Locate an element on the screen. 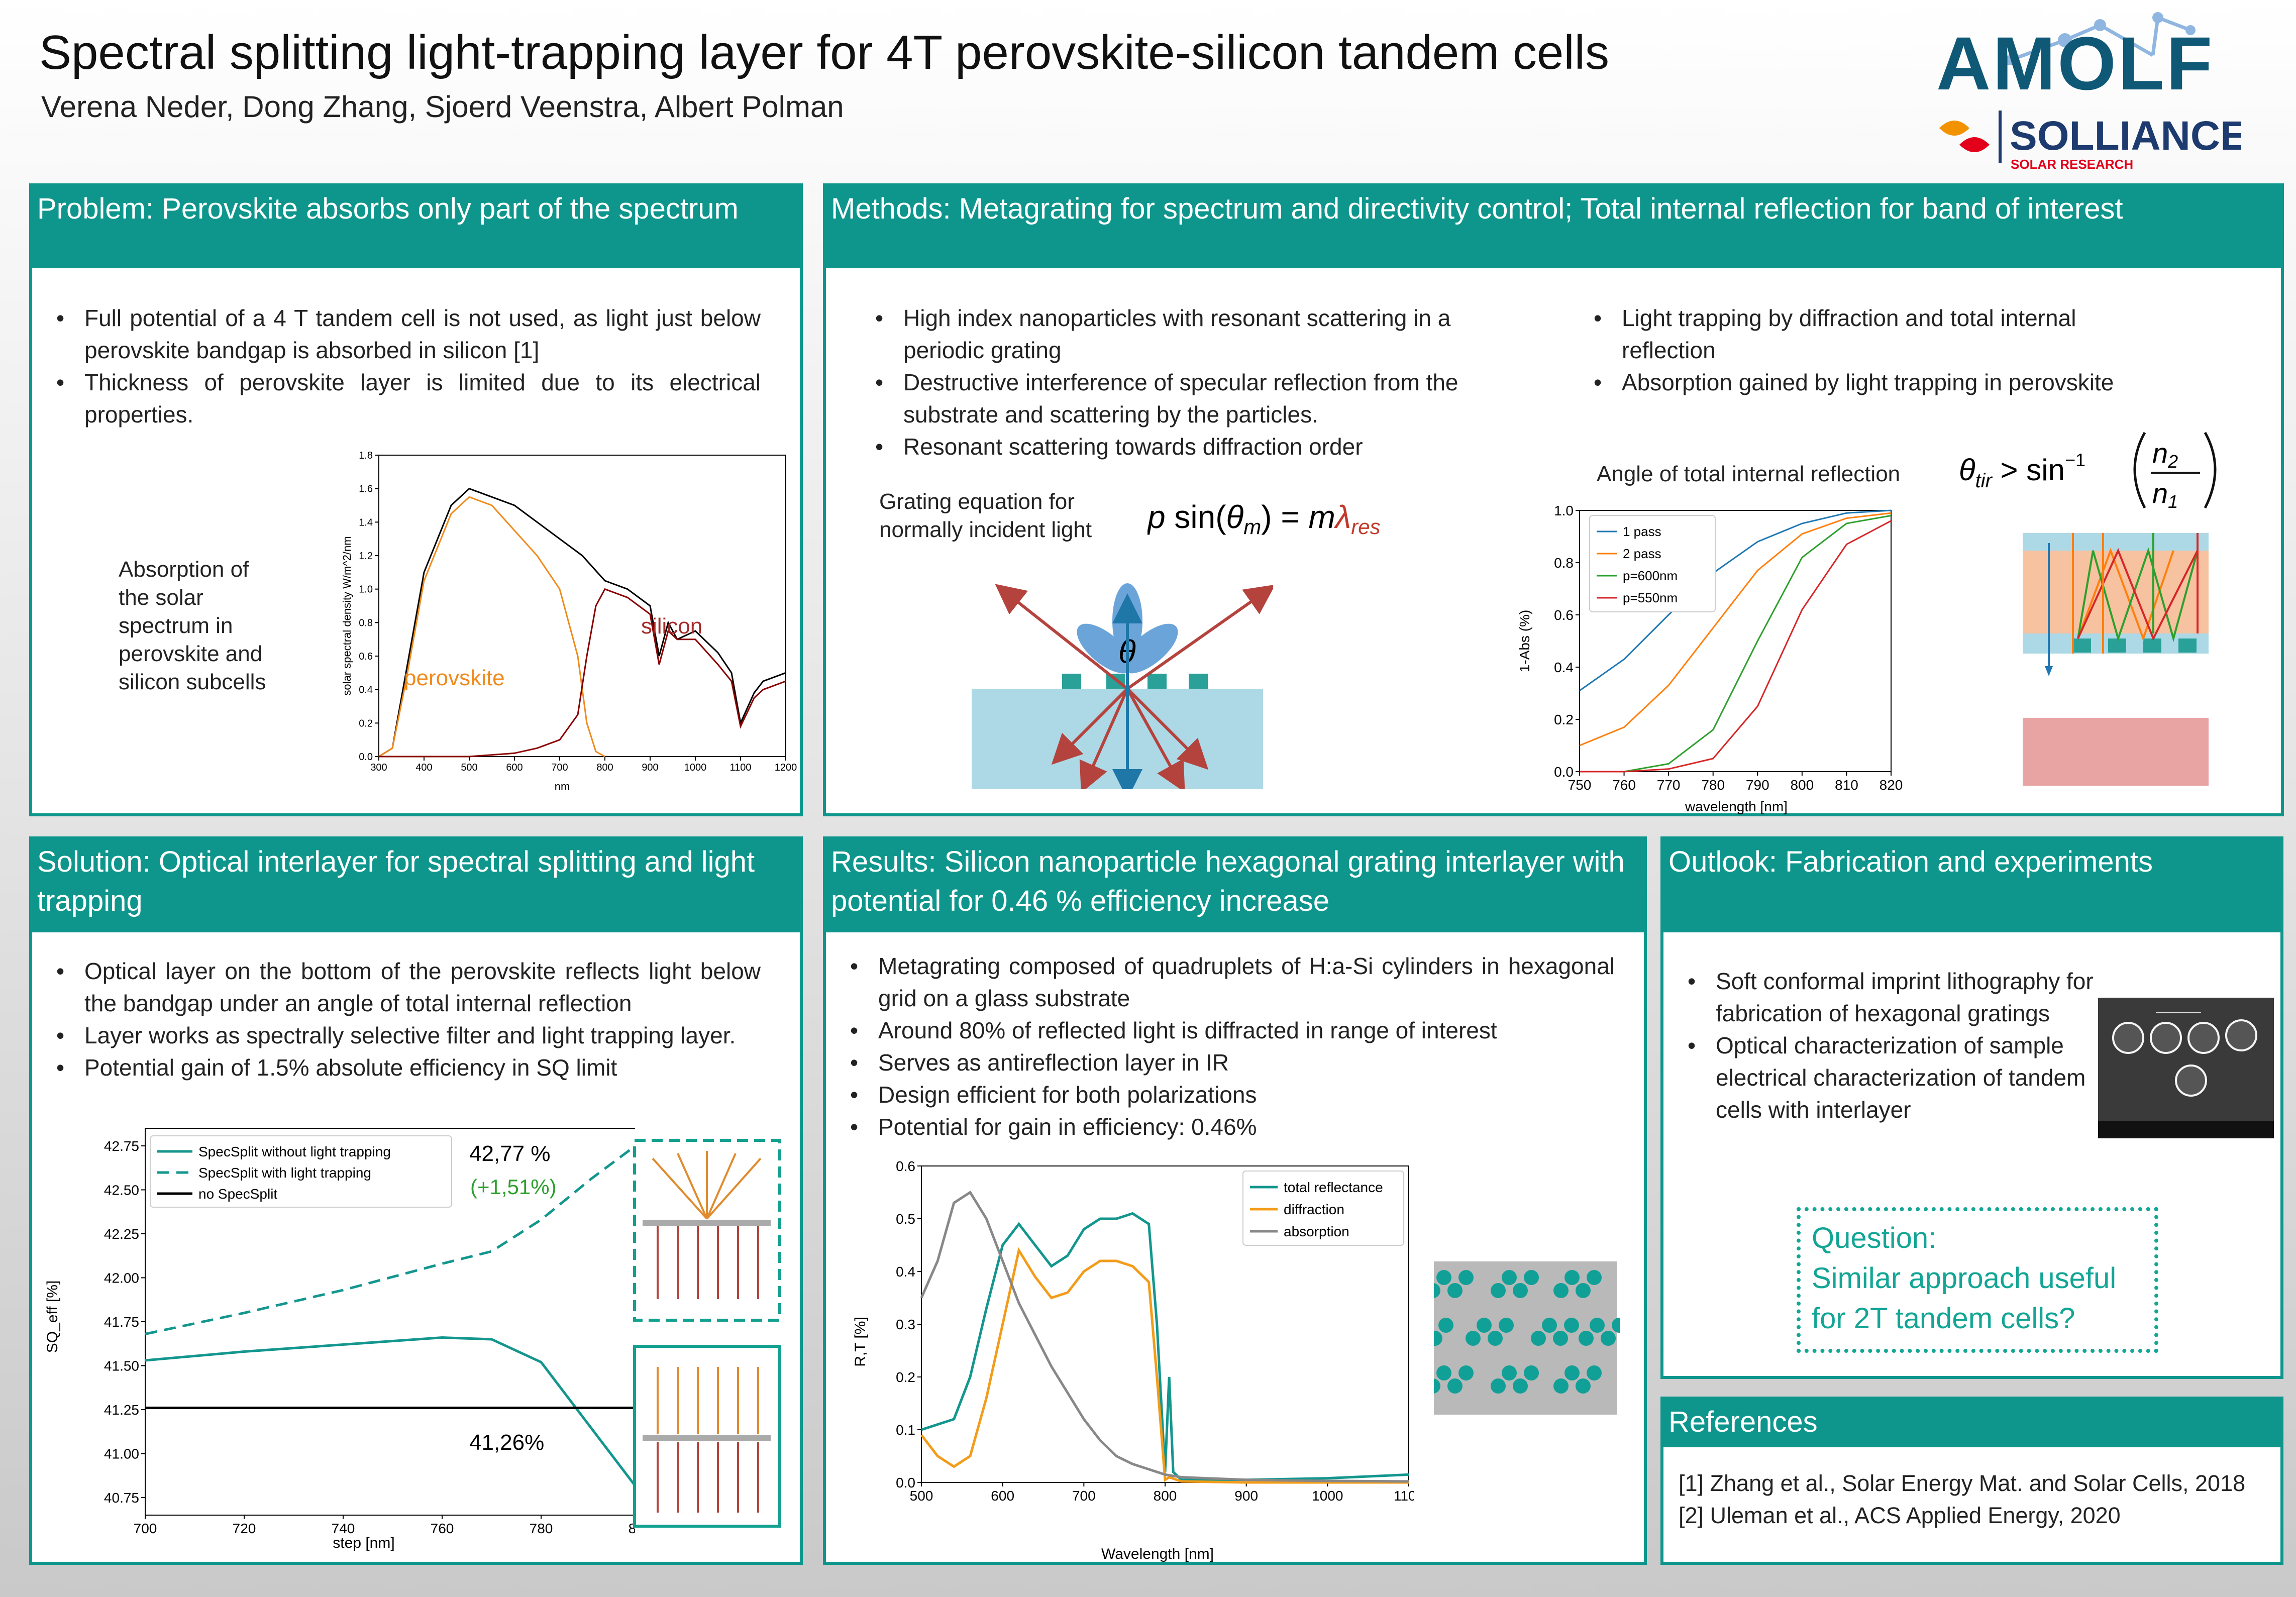 This screenshot has height=1597, width=2296. x-tick-label: 740 is located at coordinates (343, 1528).